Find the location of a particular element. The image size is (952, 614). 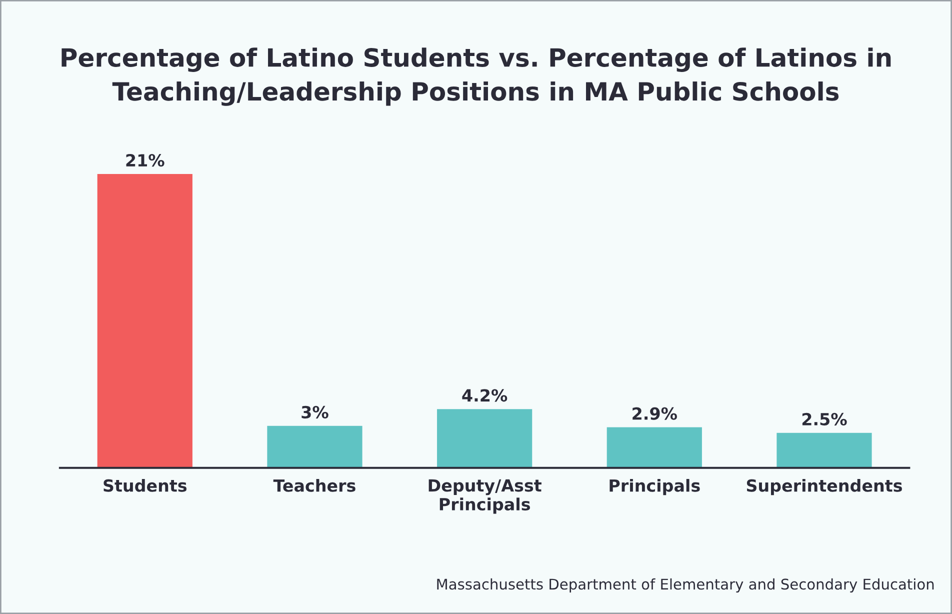

x-tick-label: Deputy/Asst Principals is located at coordinates (485, 496).